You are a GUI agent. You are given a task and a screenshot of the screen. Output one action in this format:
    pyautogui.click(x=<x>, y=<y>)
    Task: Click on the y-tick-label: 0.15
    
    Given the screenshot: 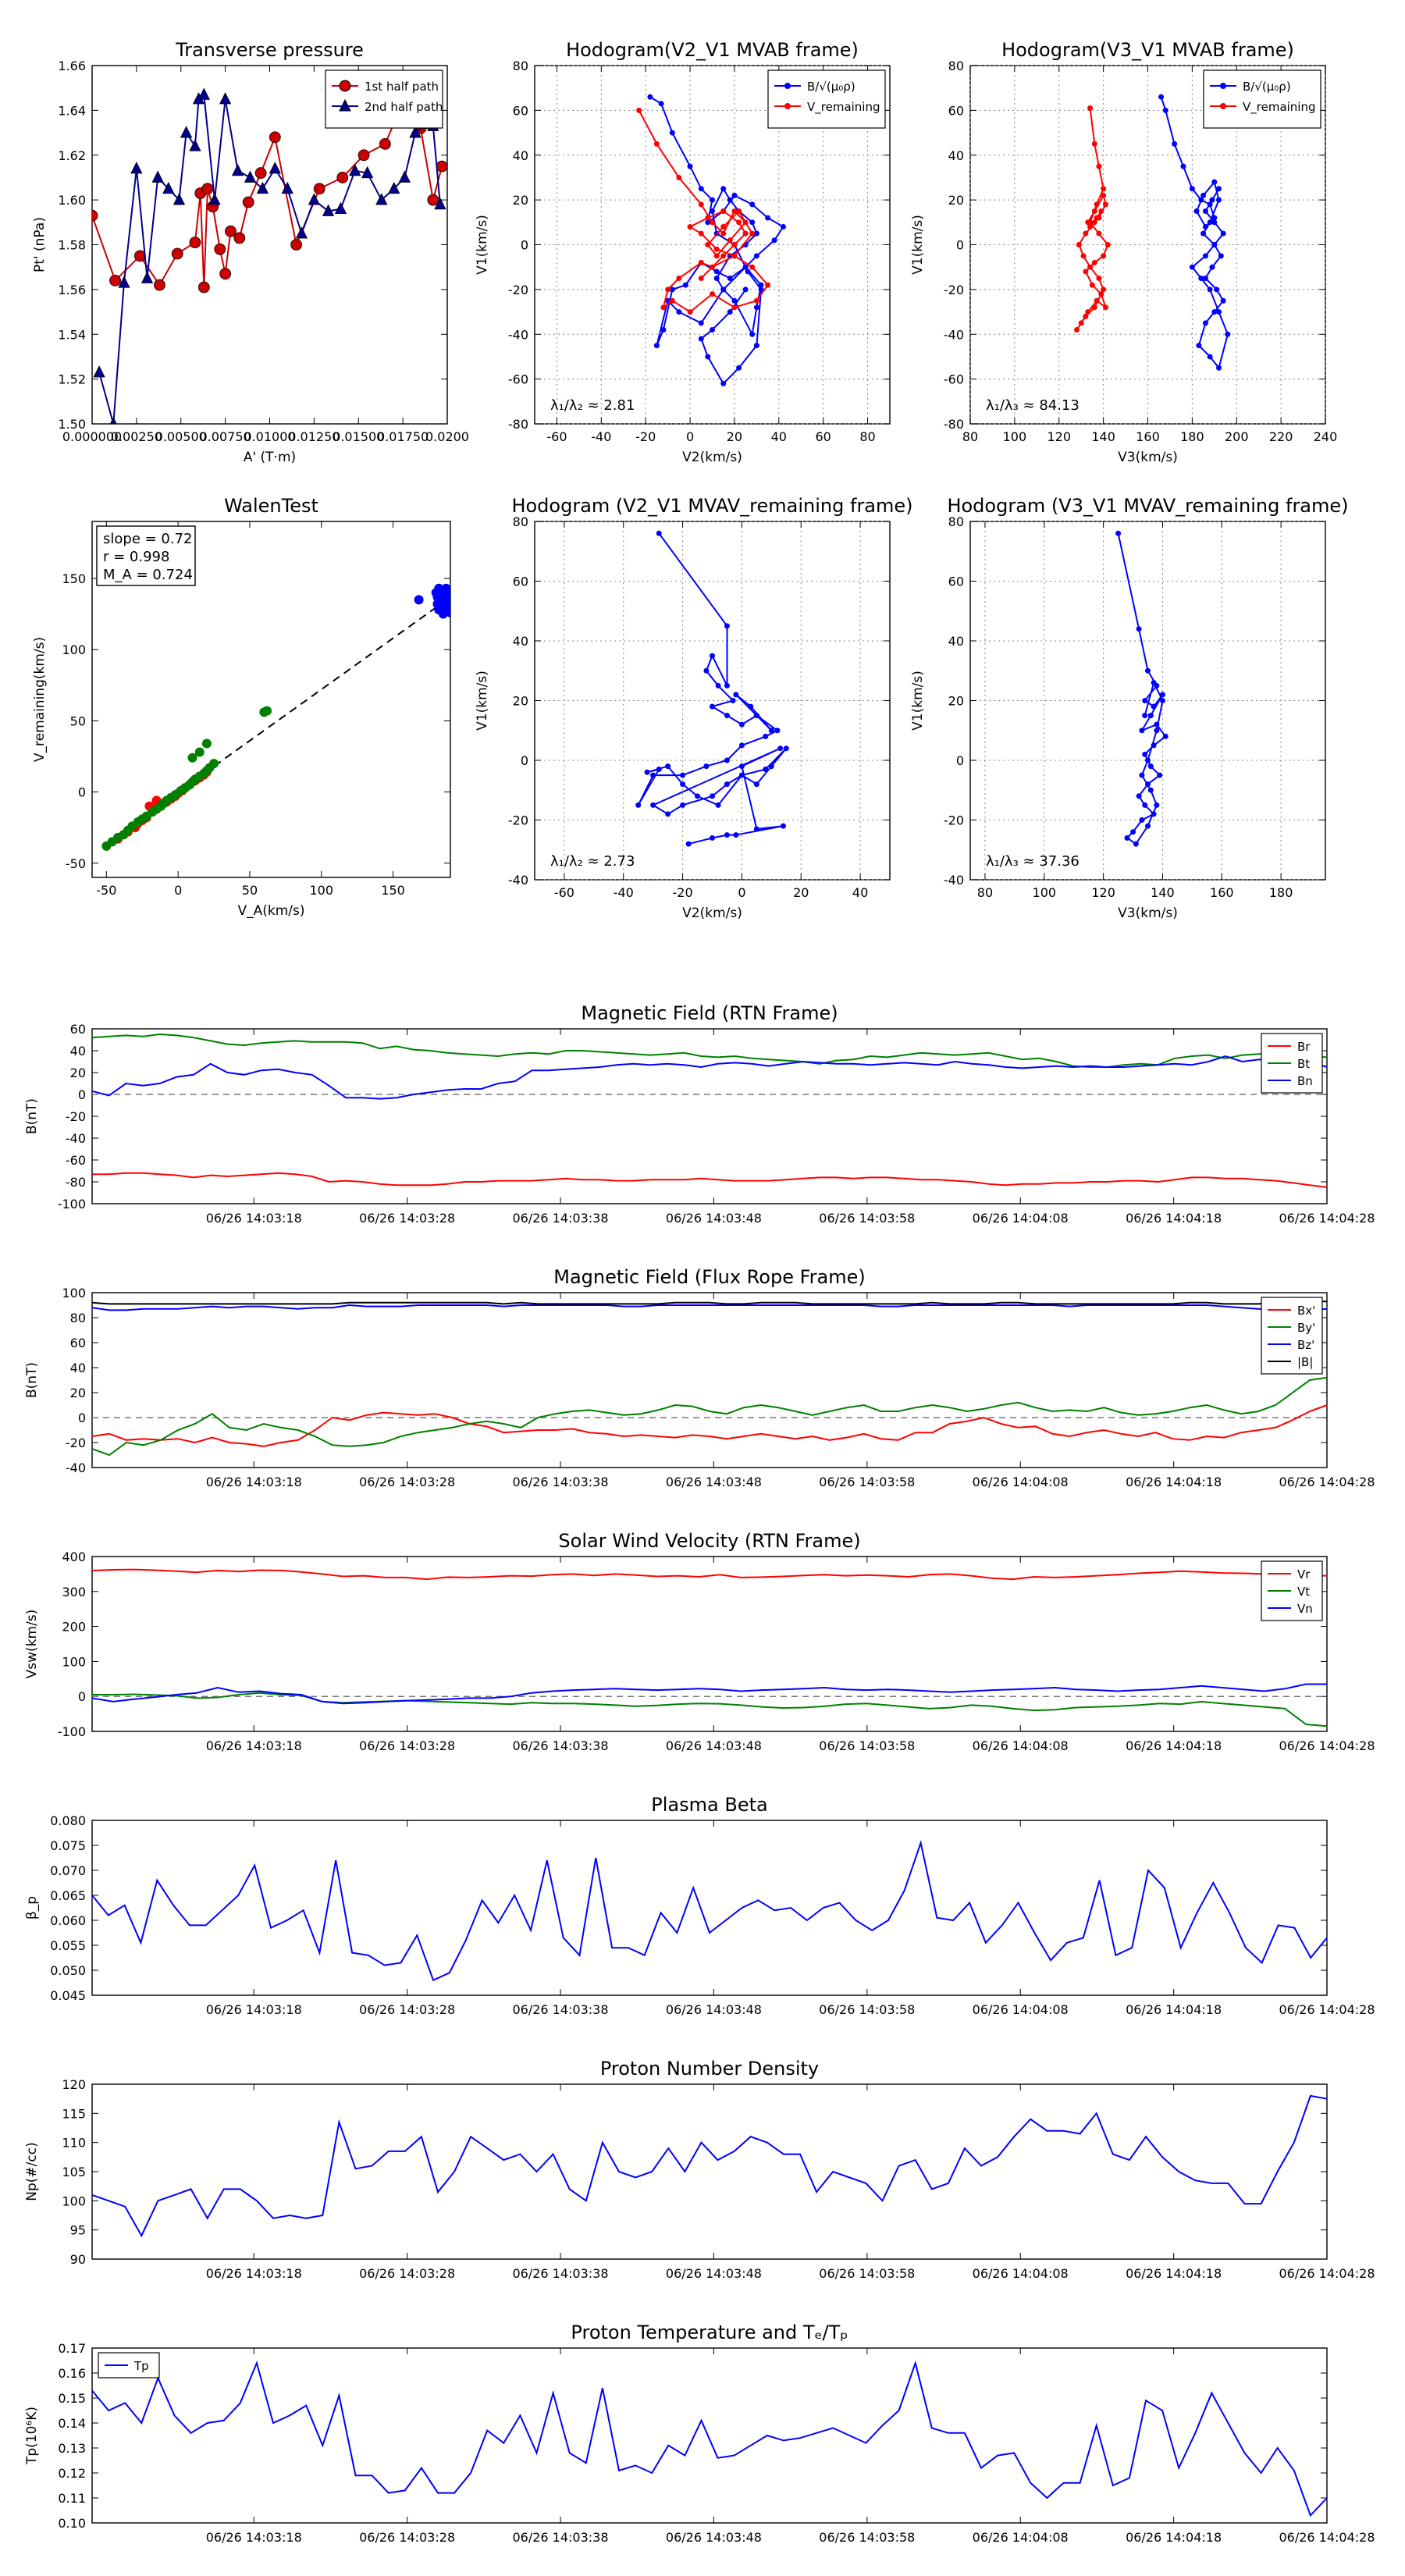 What is the action you would take?
    pyautogui.click(x=72, y=2398)
    